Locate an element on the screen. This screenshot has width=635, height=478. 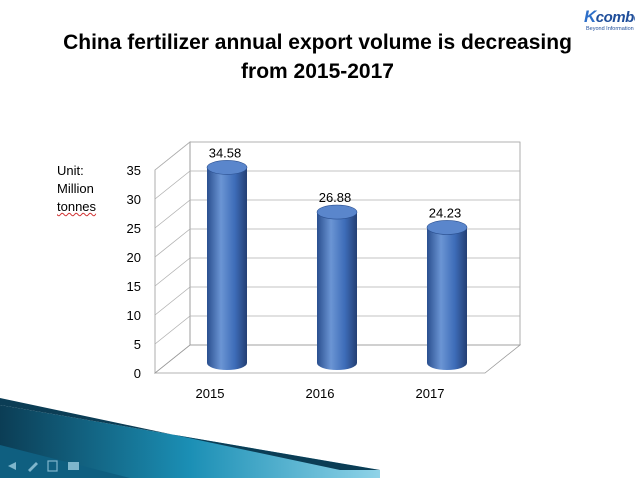
kcomber-logo: Kcomber Beyond Information is located at coordinates (606, 22).